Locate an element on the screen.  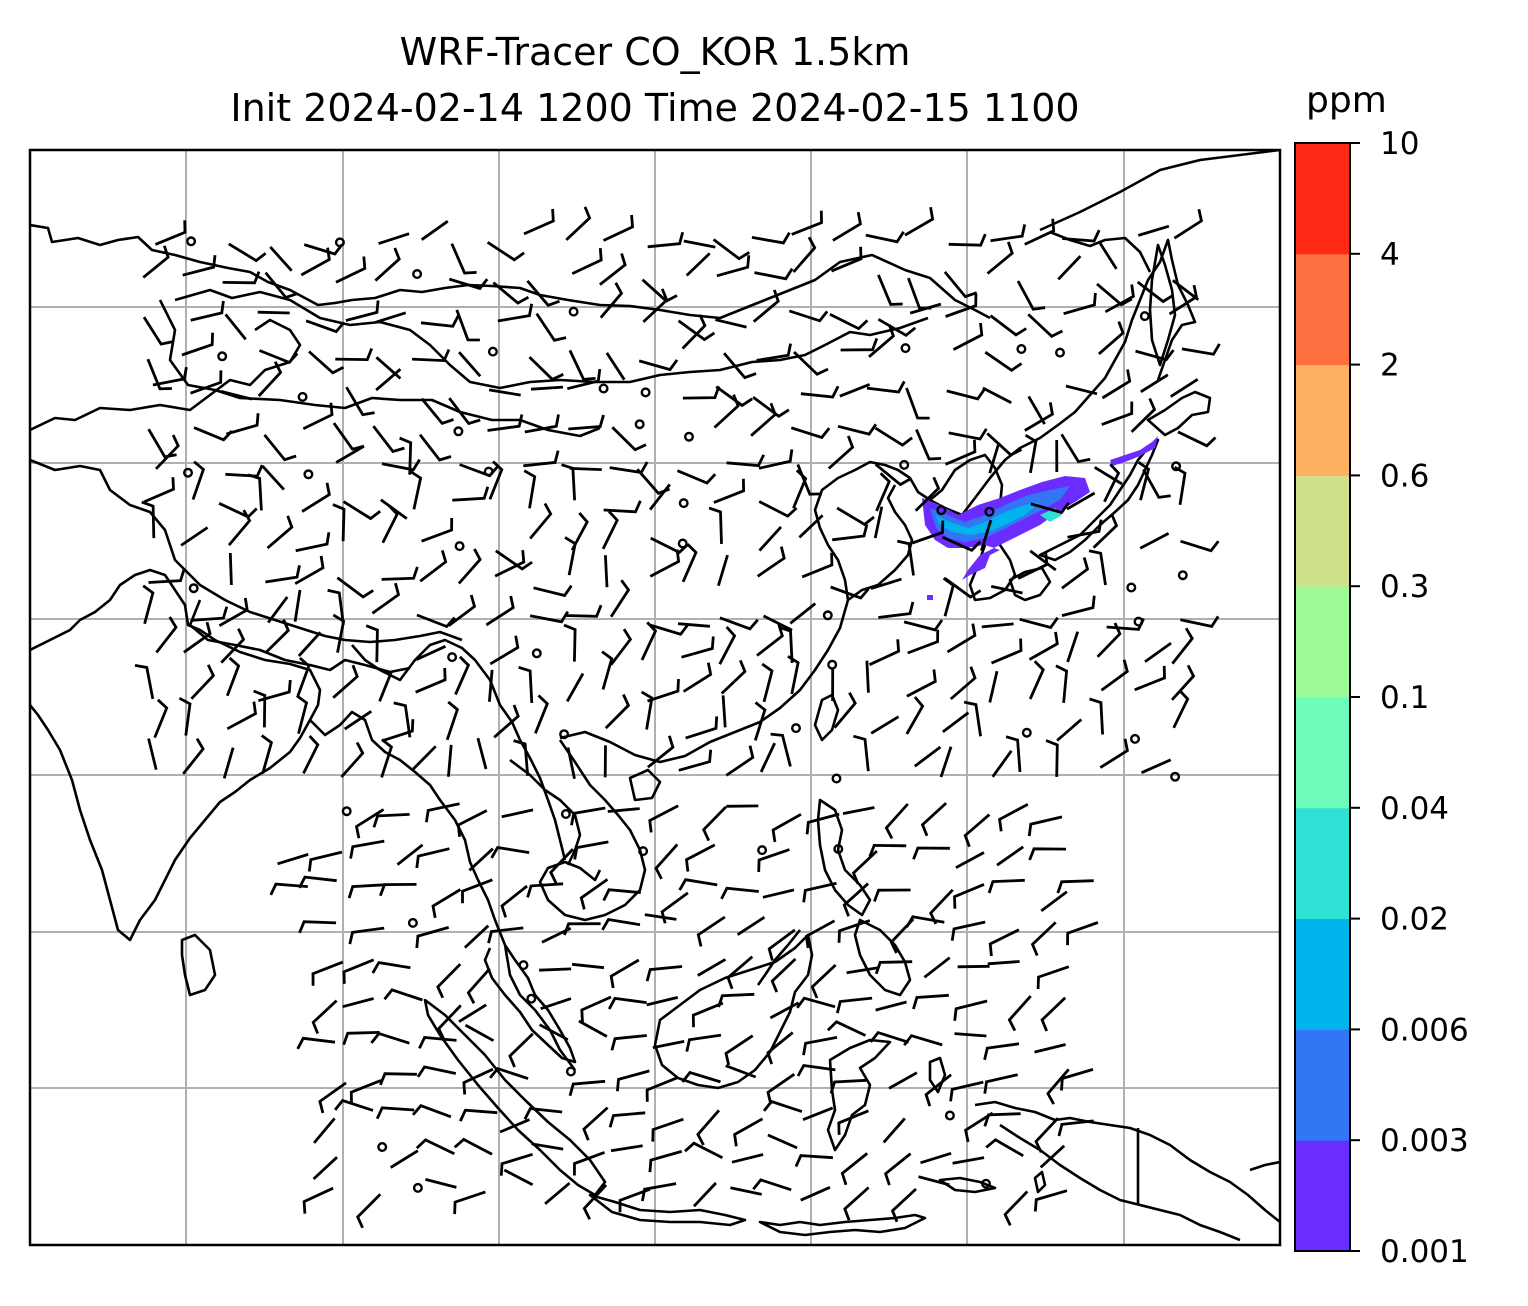
border-central-asia is located at coordinates (166, 375).